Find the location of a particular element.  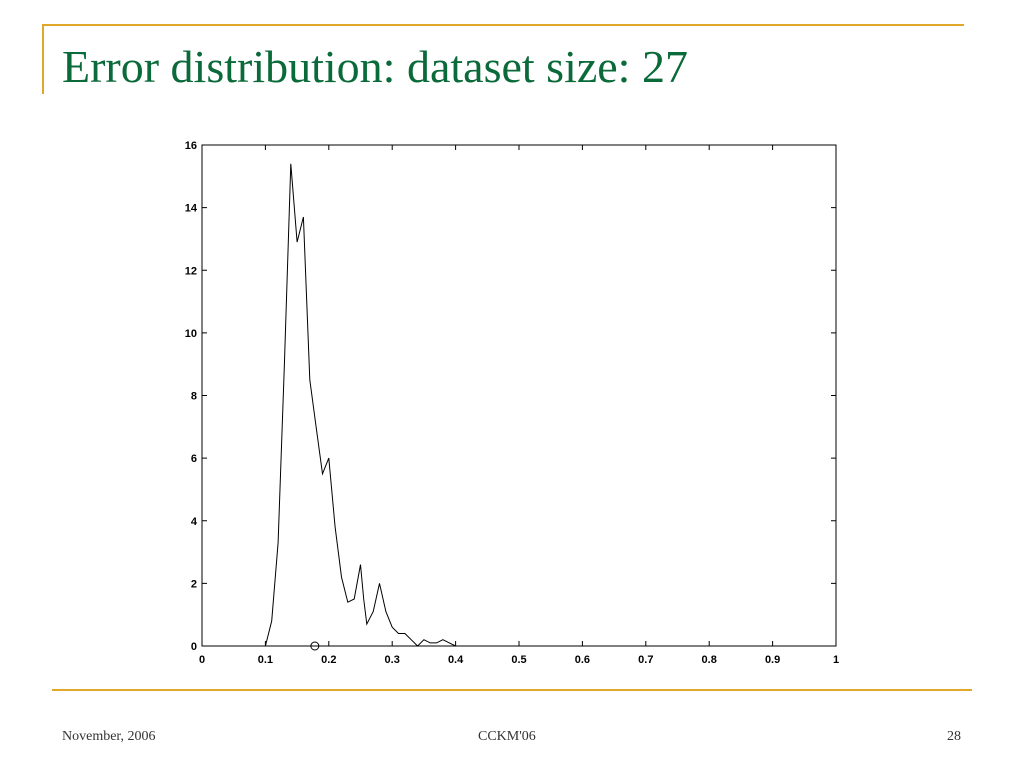

x-tick-label: 0.4 is located at coordinates (456, 660).